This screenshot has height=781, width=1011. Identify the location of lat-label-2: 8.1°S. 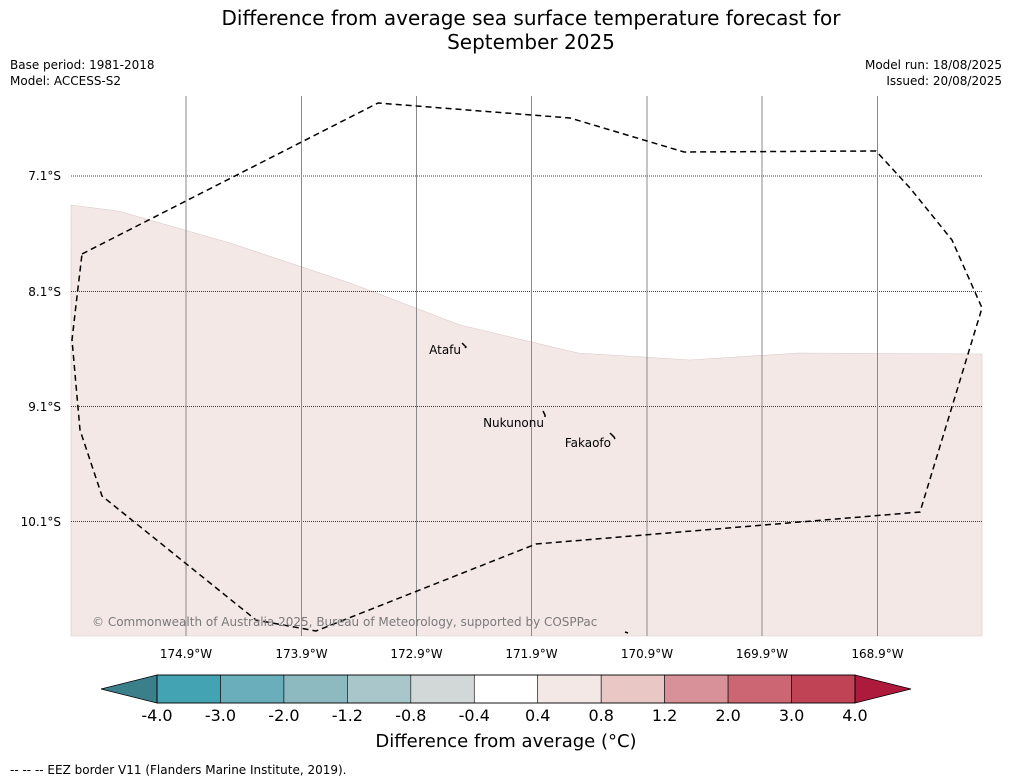
(44, 292).